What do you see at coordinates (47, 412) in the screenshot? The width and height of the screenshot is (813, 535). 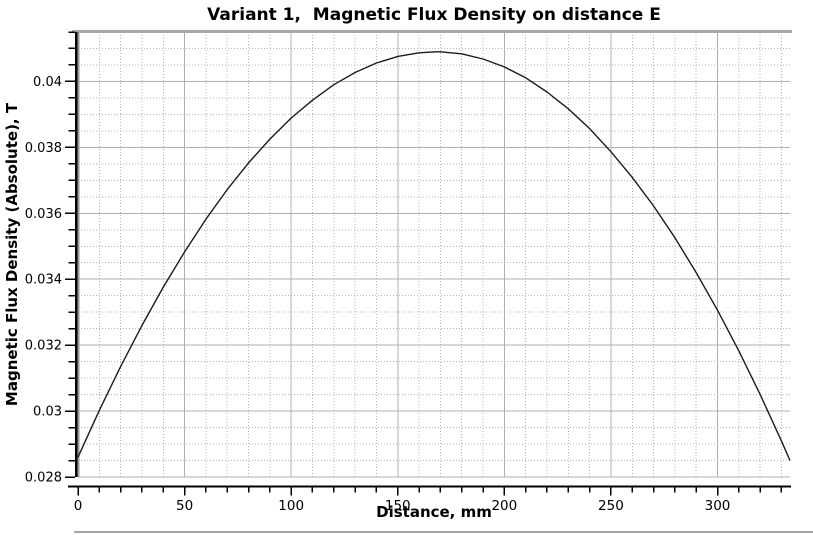 I see `y-tick-label: 0.03` at bounding box center [47, 412].